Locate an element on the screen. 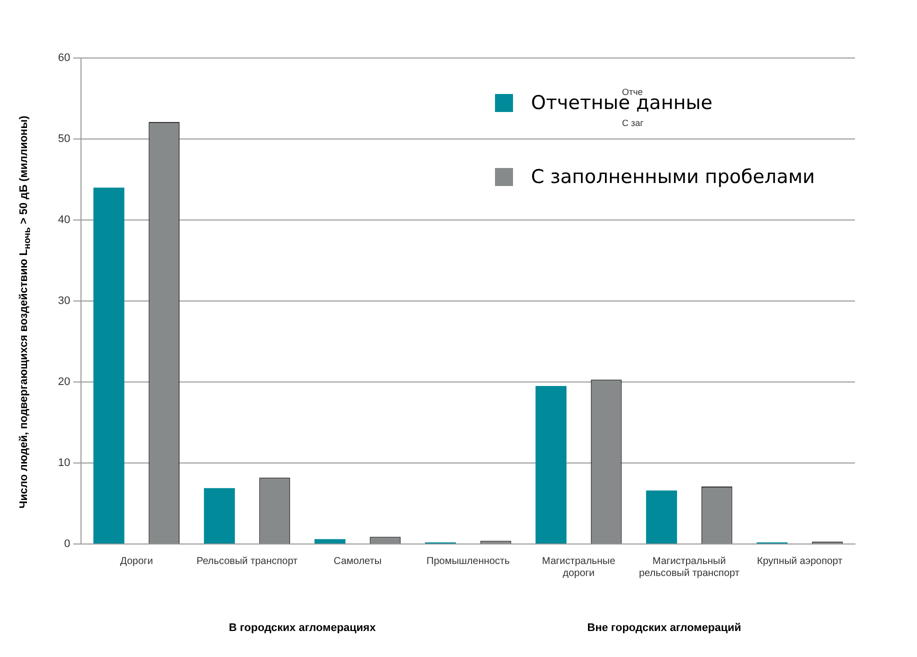 The height and width of the screenshot is (657, 917). x-tick-label: Магистральные дороги is located at coordinates (579, 567).